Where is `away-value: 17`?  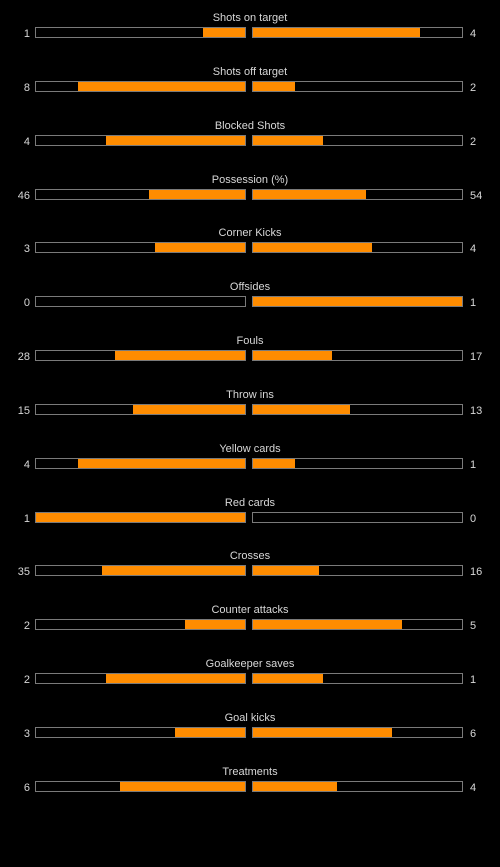
away-value: 17 is located at coordinates (476, 357).